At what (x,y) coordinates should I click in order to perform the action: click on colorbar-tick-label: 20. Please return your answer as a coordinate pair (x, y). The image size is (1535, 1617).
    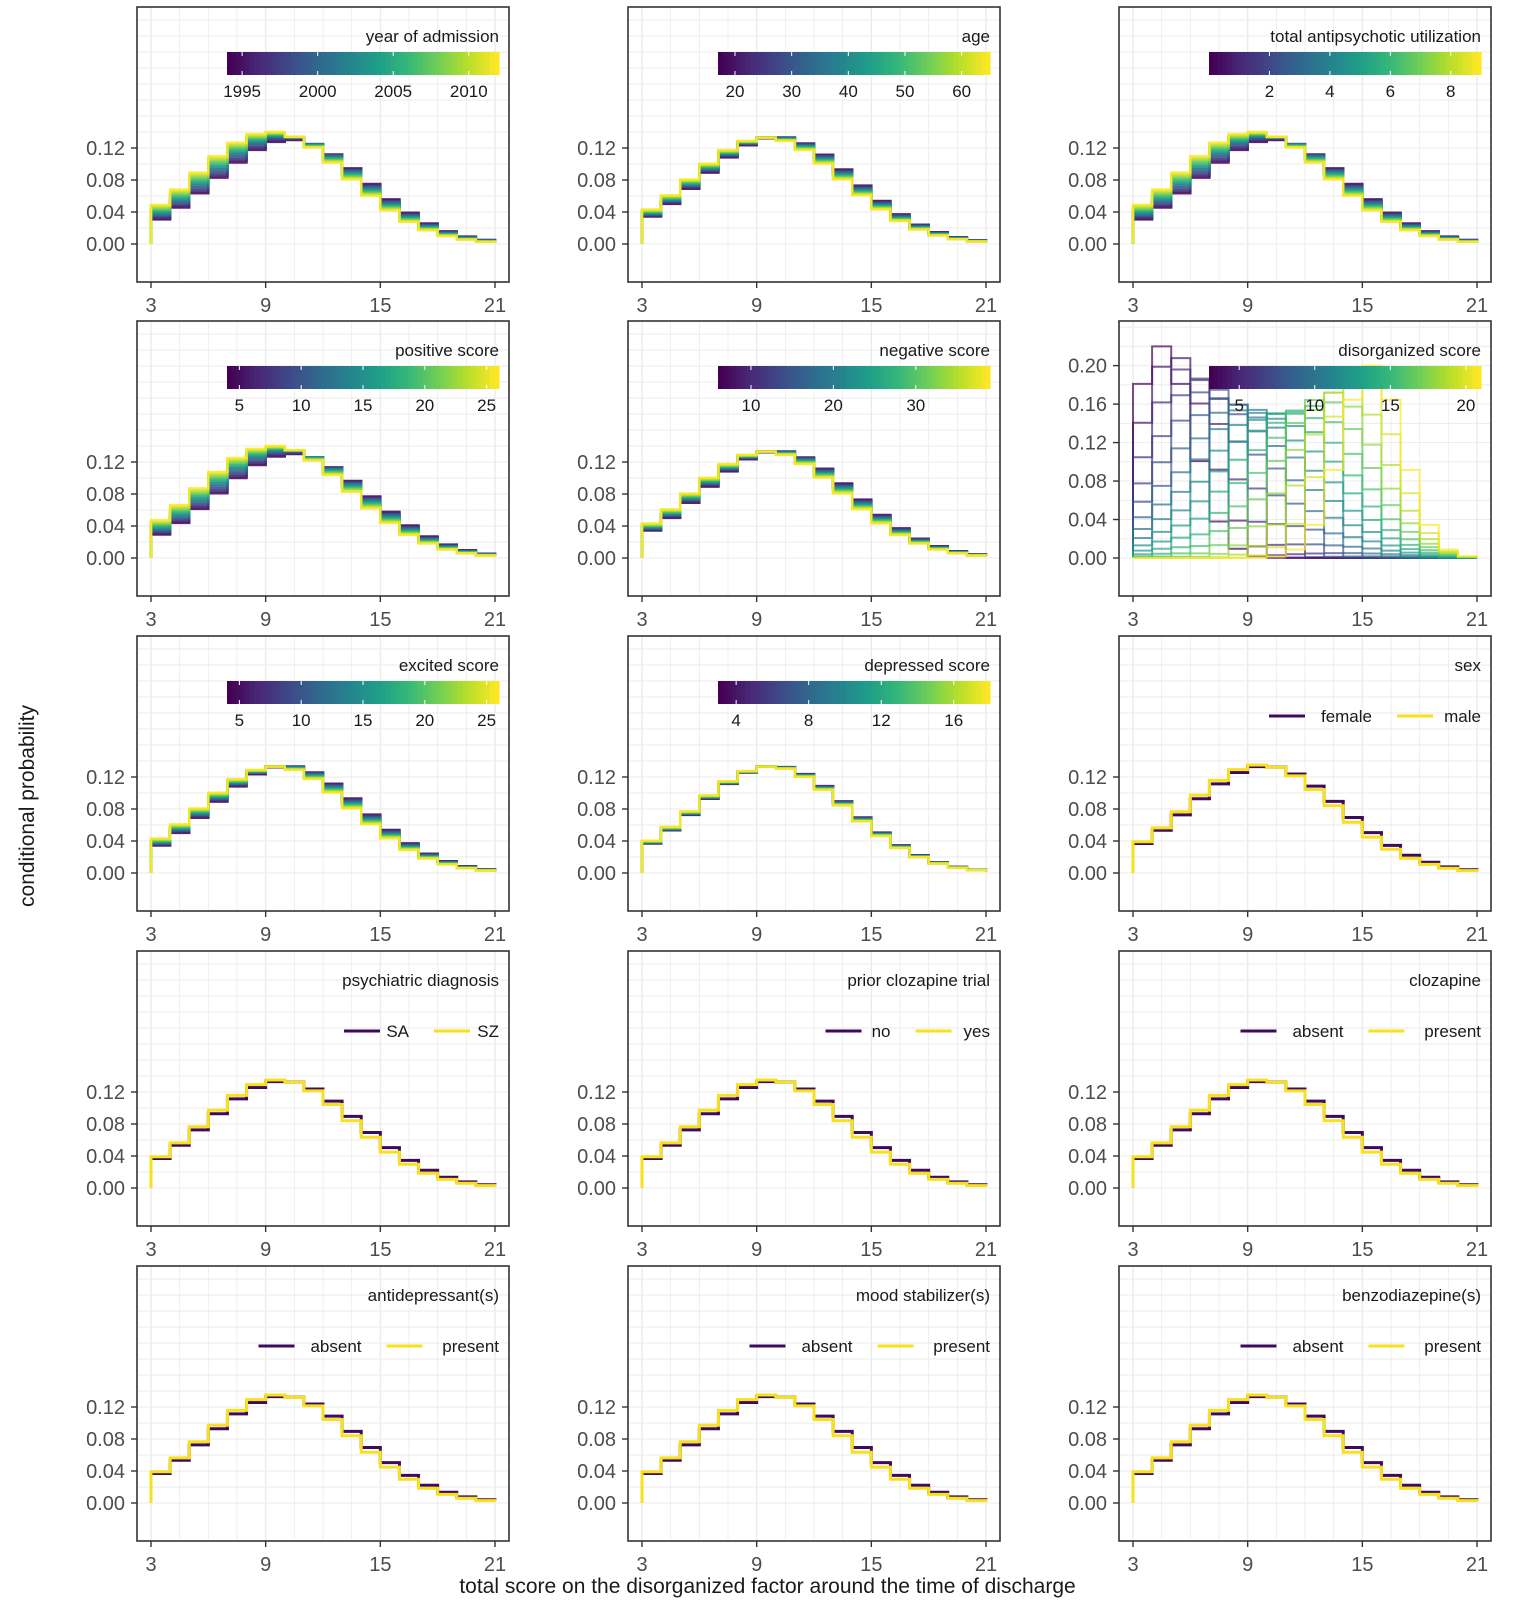
    Looking at the image, I should click on (833, 405).